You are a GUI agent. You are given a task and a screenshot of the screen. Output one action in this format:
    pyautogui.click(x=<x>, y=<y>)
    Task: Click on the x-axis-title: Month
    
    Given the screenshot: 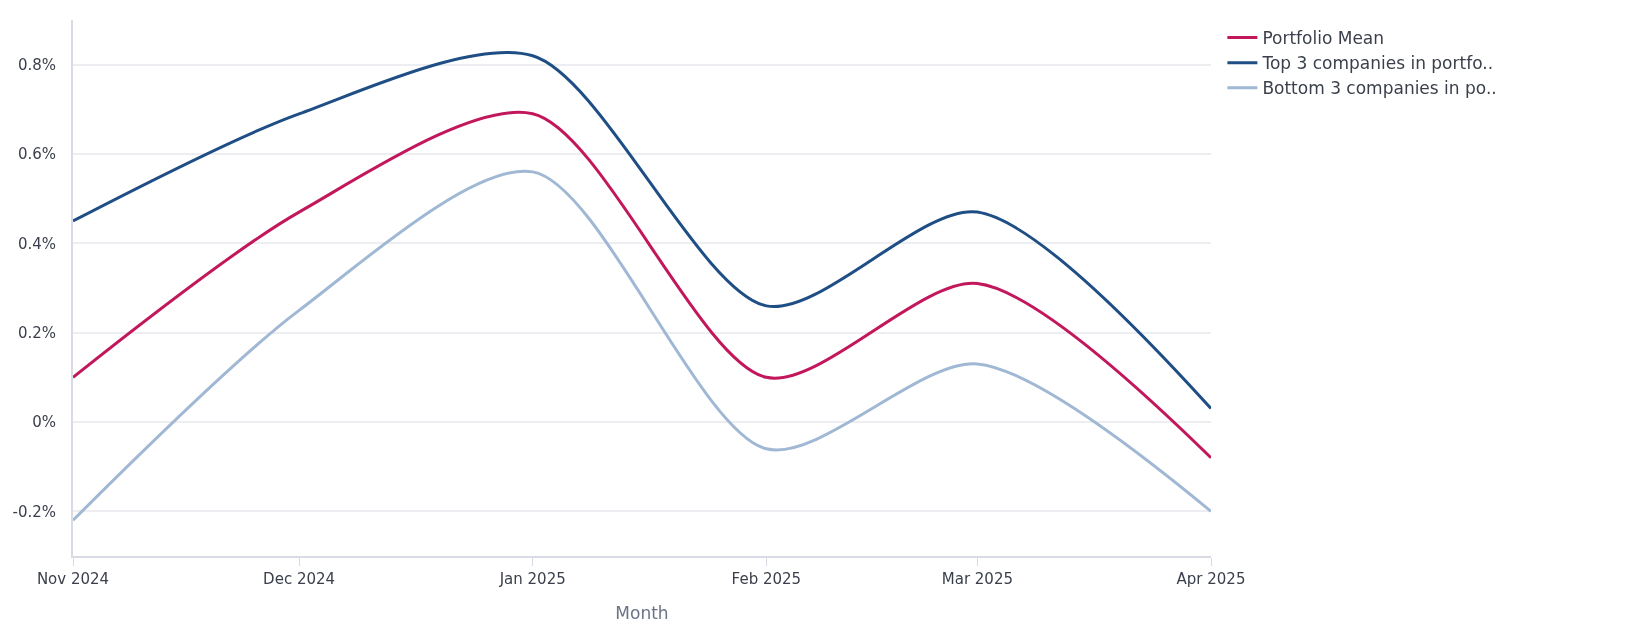 What is the action you would take?
    pyautogui.click(x=642, y=612)
    